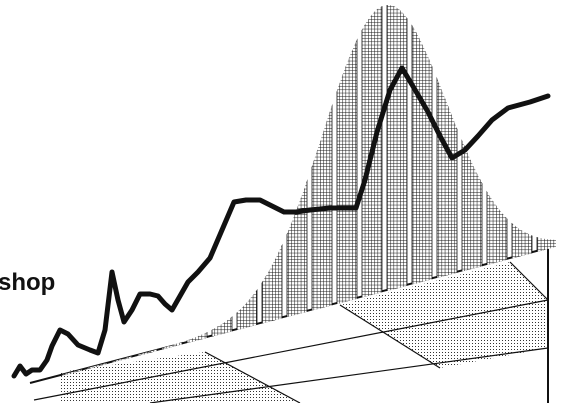 The width and height of the screenshot is (562, 403). What do you see at coordinates (444, 315) in the screenshot?
I see `floor-shade-center` at bounding box center [444, 315].